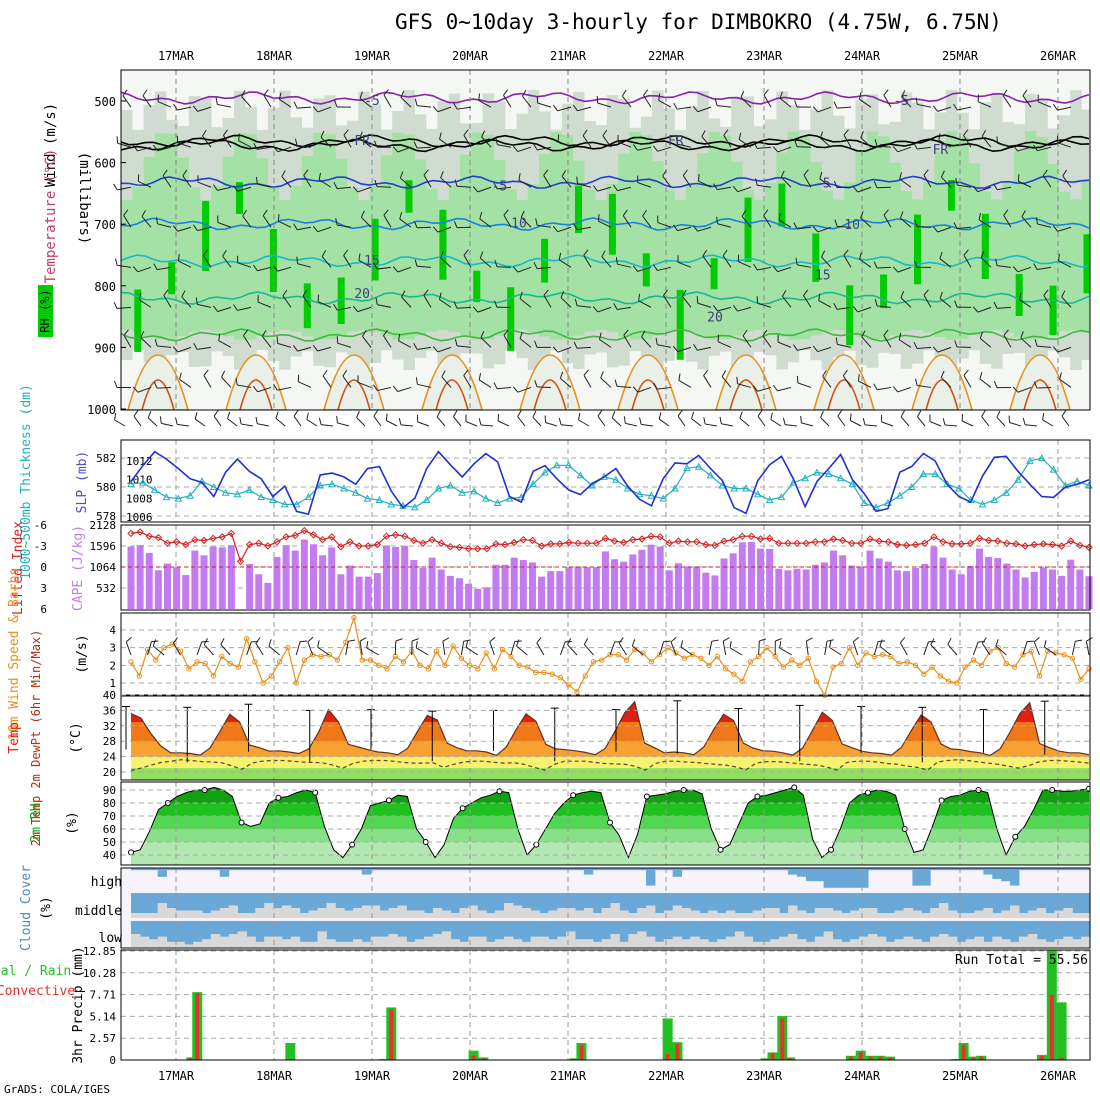  Describe the element at coordinates (960, 56) in the screenshot. I see `date-label-top: 25MAR` at that location.